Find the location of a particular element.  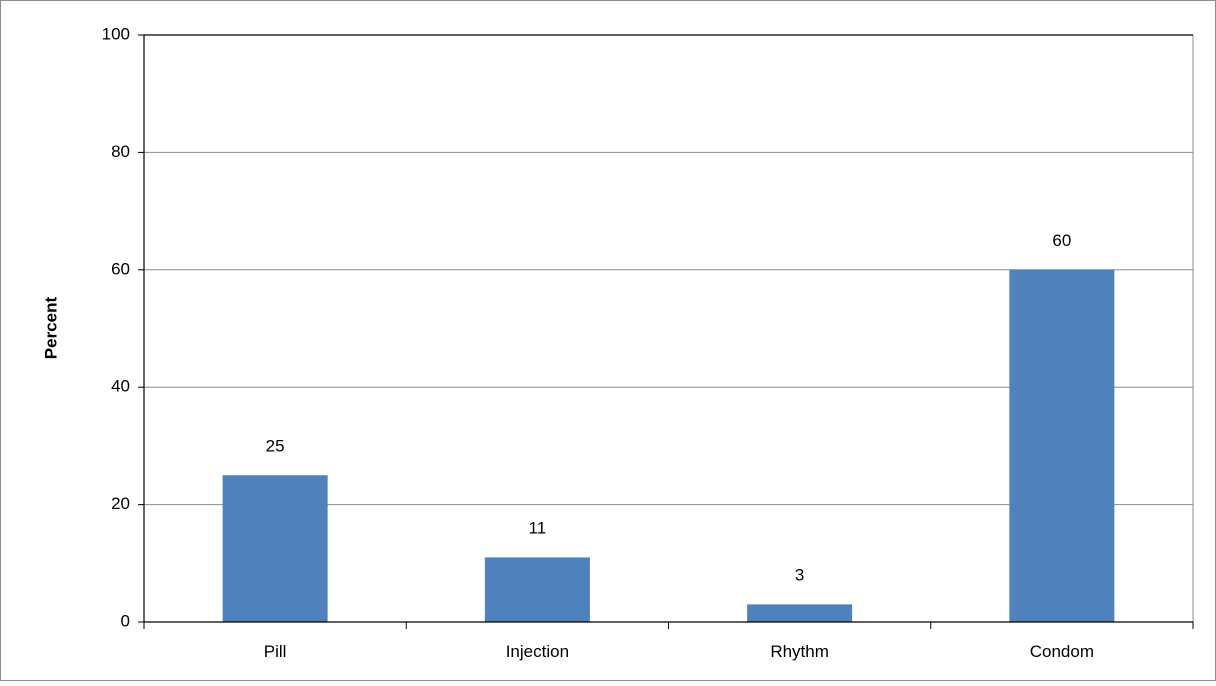

y-tick-label: 40 is located at coordinates (120, 386).